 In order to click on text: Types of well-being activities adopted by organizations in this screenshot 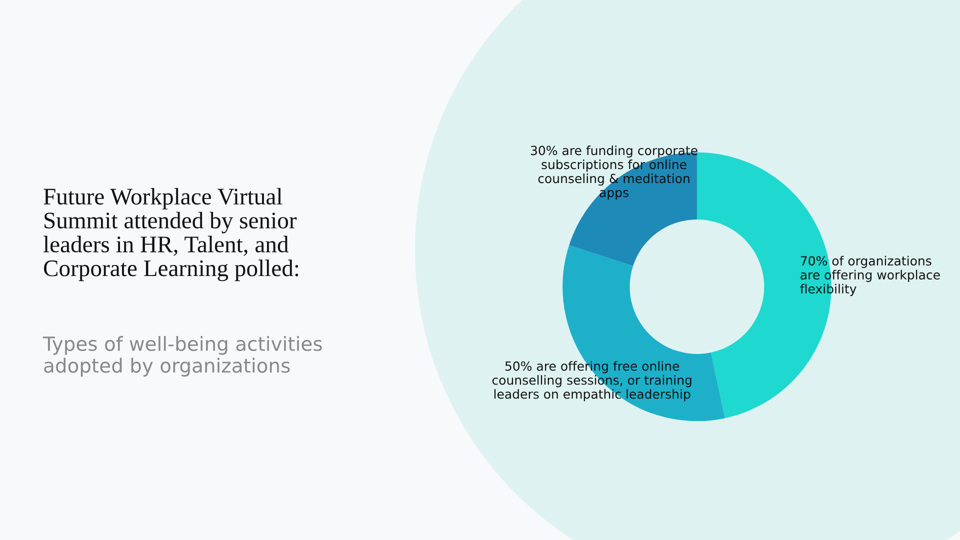, I will do `click(182, 356)`.